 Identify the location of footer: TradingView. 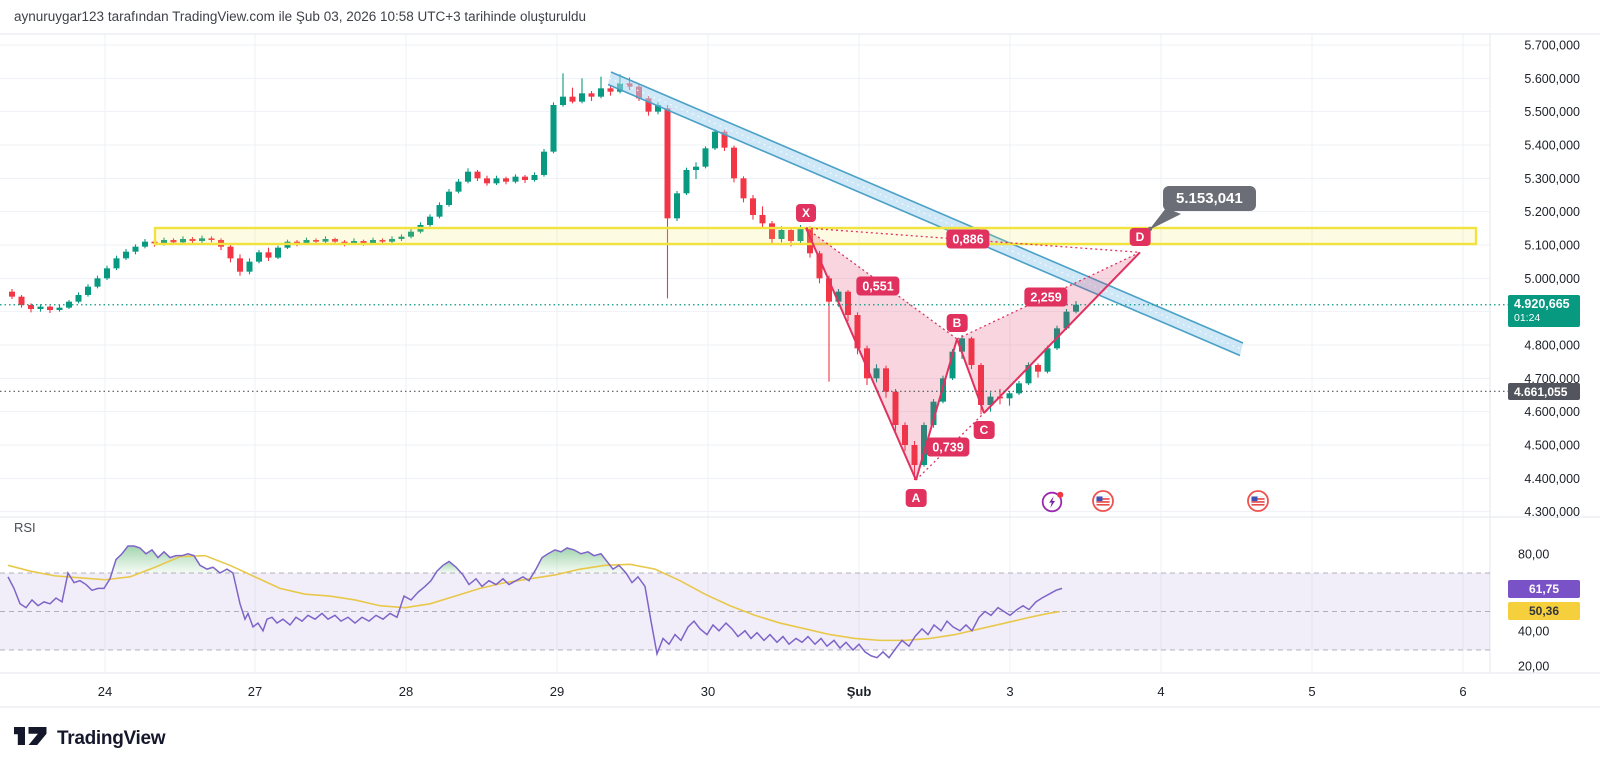
(89, 738).